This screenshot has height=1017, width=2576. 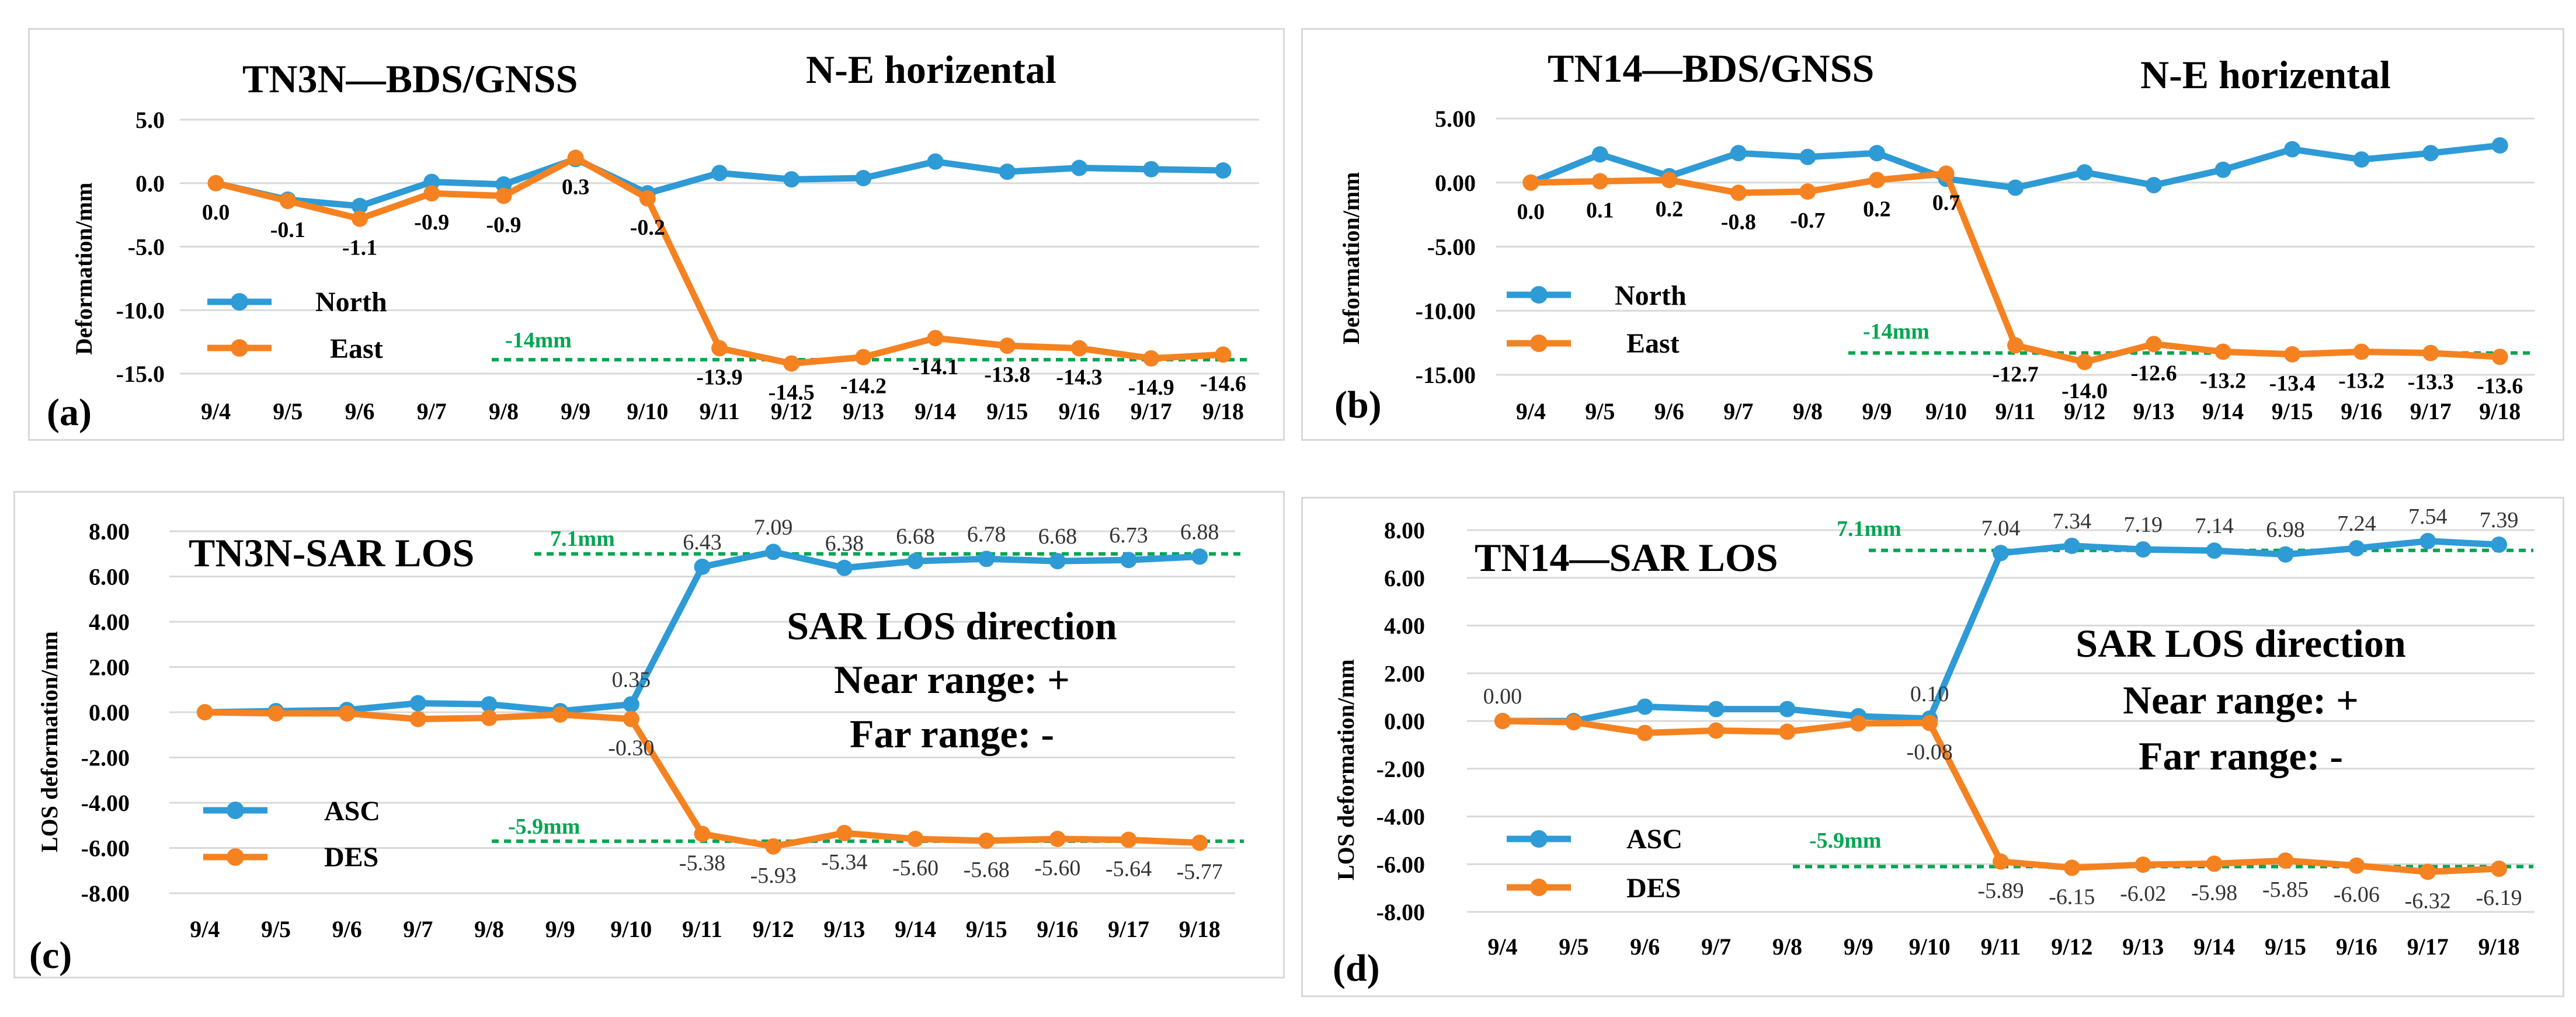 What do you see at coordinates (359, 248) in the screenshot?
I see `data-label-east: -1.1` at bounding box center [359, 248].